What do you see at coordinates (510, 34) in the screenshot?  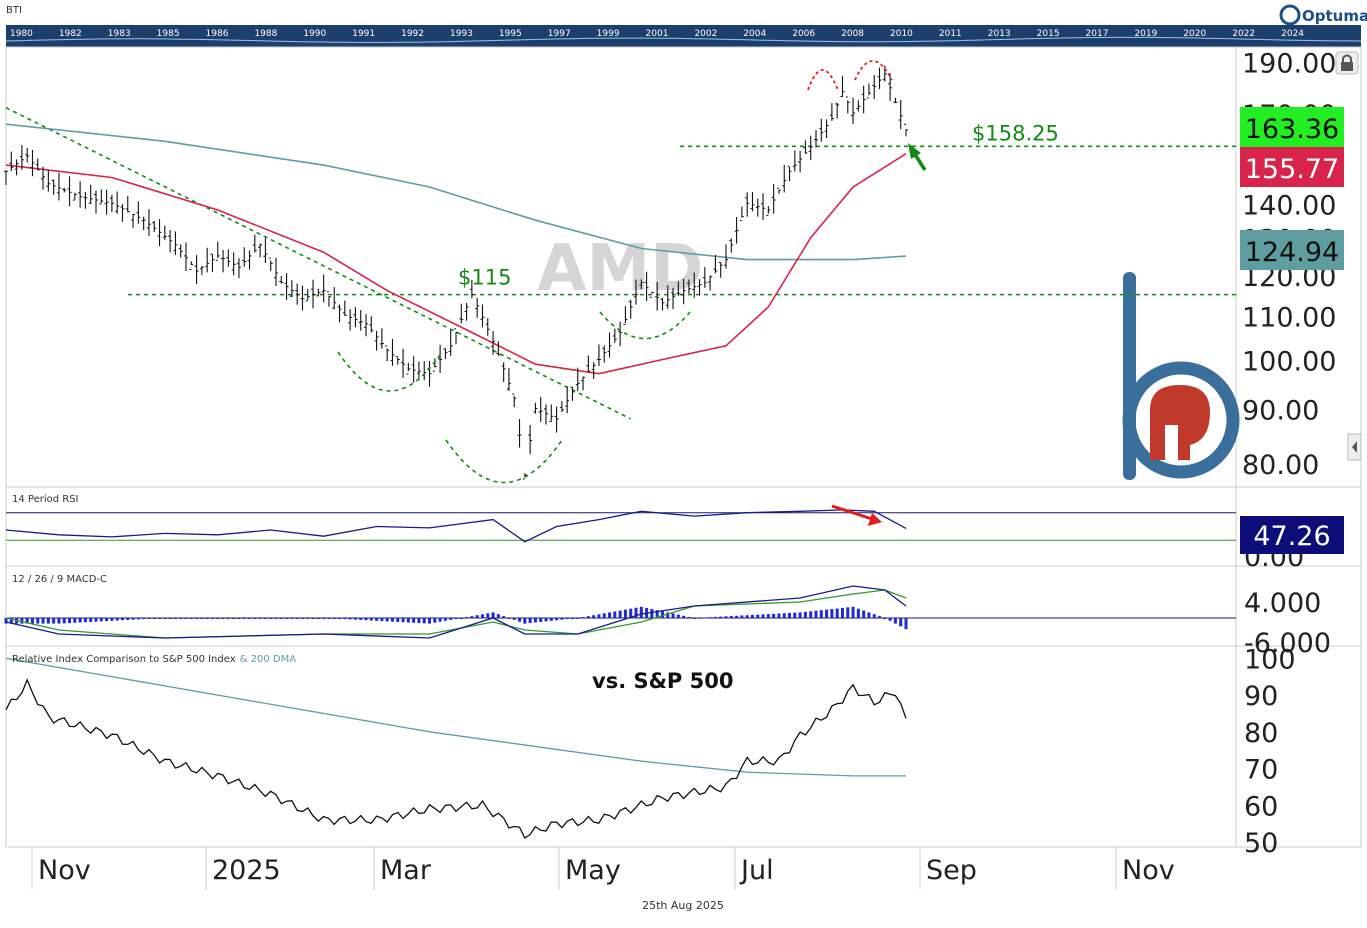 I see `timeline-year-label: 1995` at bounding box center [510, 34].